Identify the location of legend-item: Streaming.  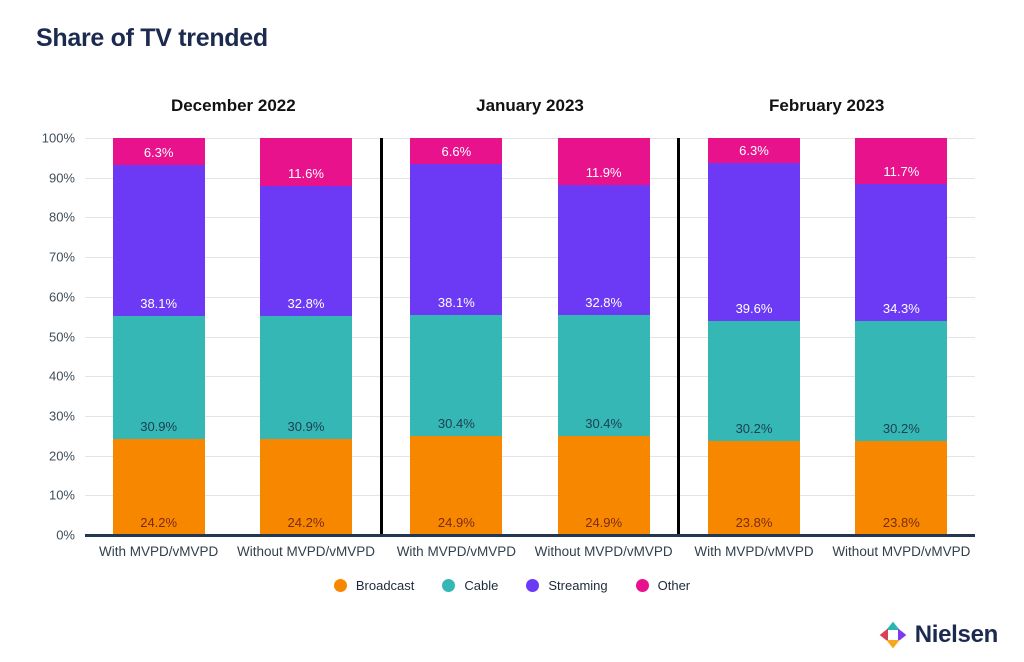
(567, 585).